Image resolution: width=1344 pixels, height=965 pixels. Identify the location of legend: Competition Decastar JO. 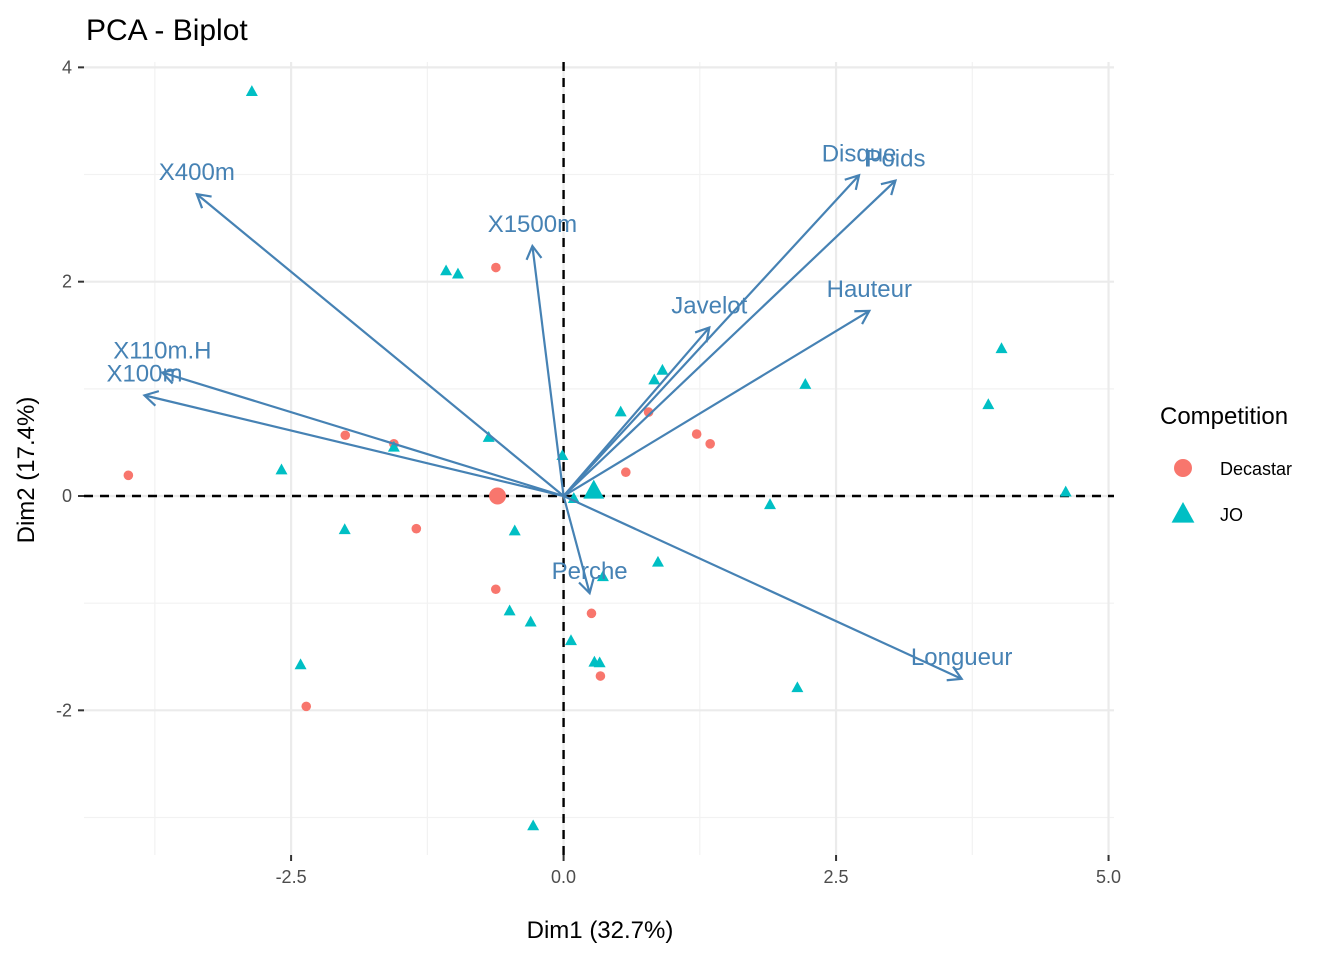
(1226, 464).